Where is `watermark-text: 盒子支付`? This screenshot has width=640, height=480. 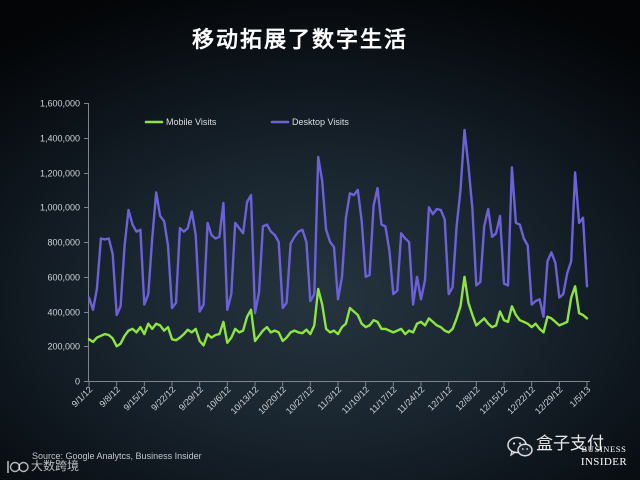 watermark-text: 盒子支付 is located at coordinates (570, 444).